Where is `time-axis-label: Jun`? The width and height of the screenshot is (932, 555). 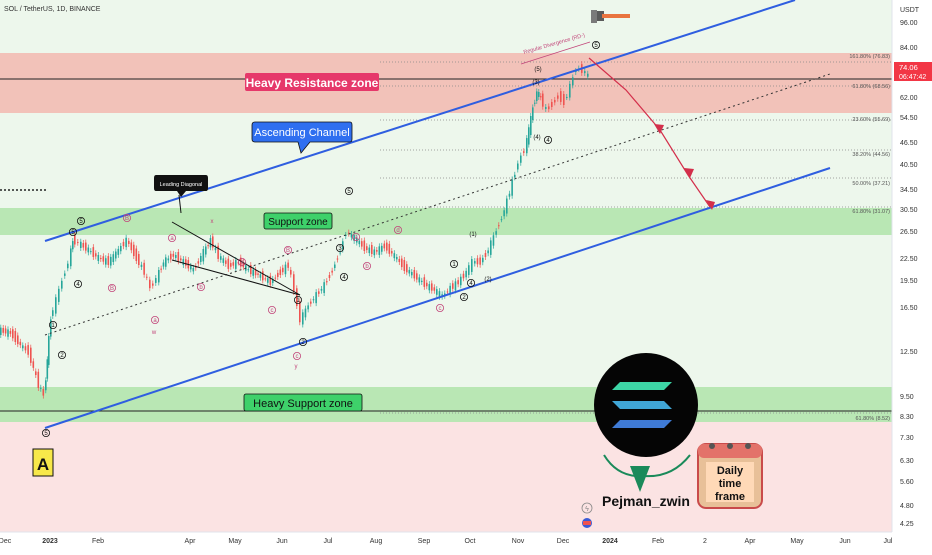
time-axis-label: Jun is located at coordinates (844, 541).